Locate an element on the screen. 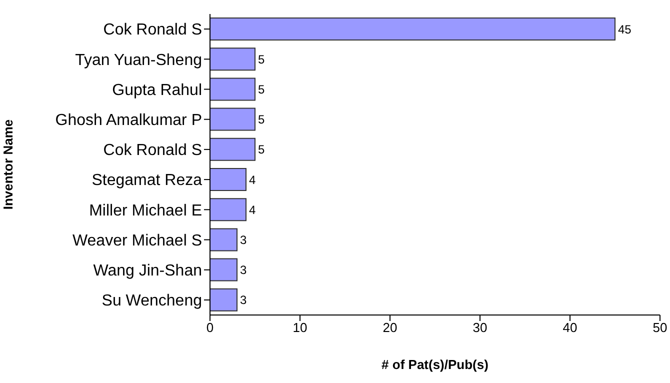  y-tick-label: Weaver Michael S is located at coordinates (137, 241).